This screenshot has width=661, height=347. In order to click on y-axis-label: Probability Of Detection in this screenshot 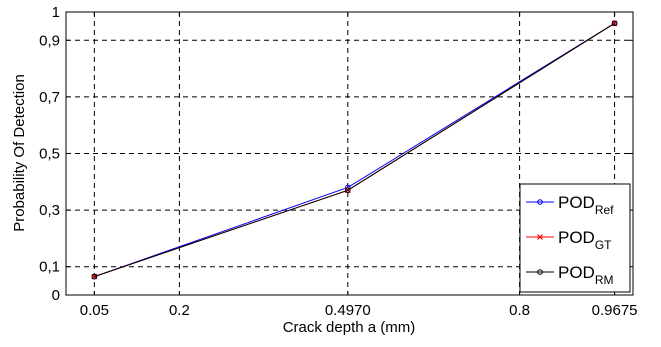, I will do `click(19, 153)`.